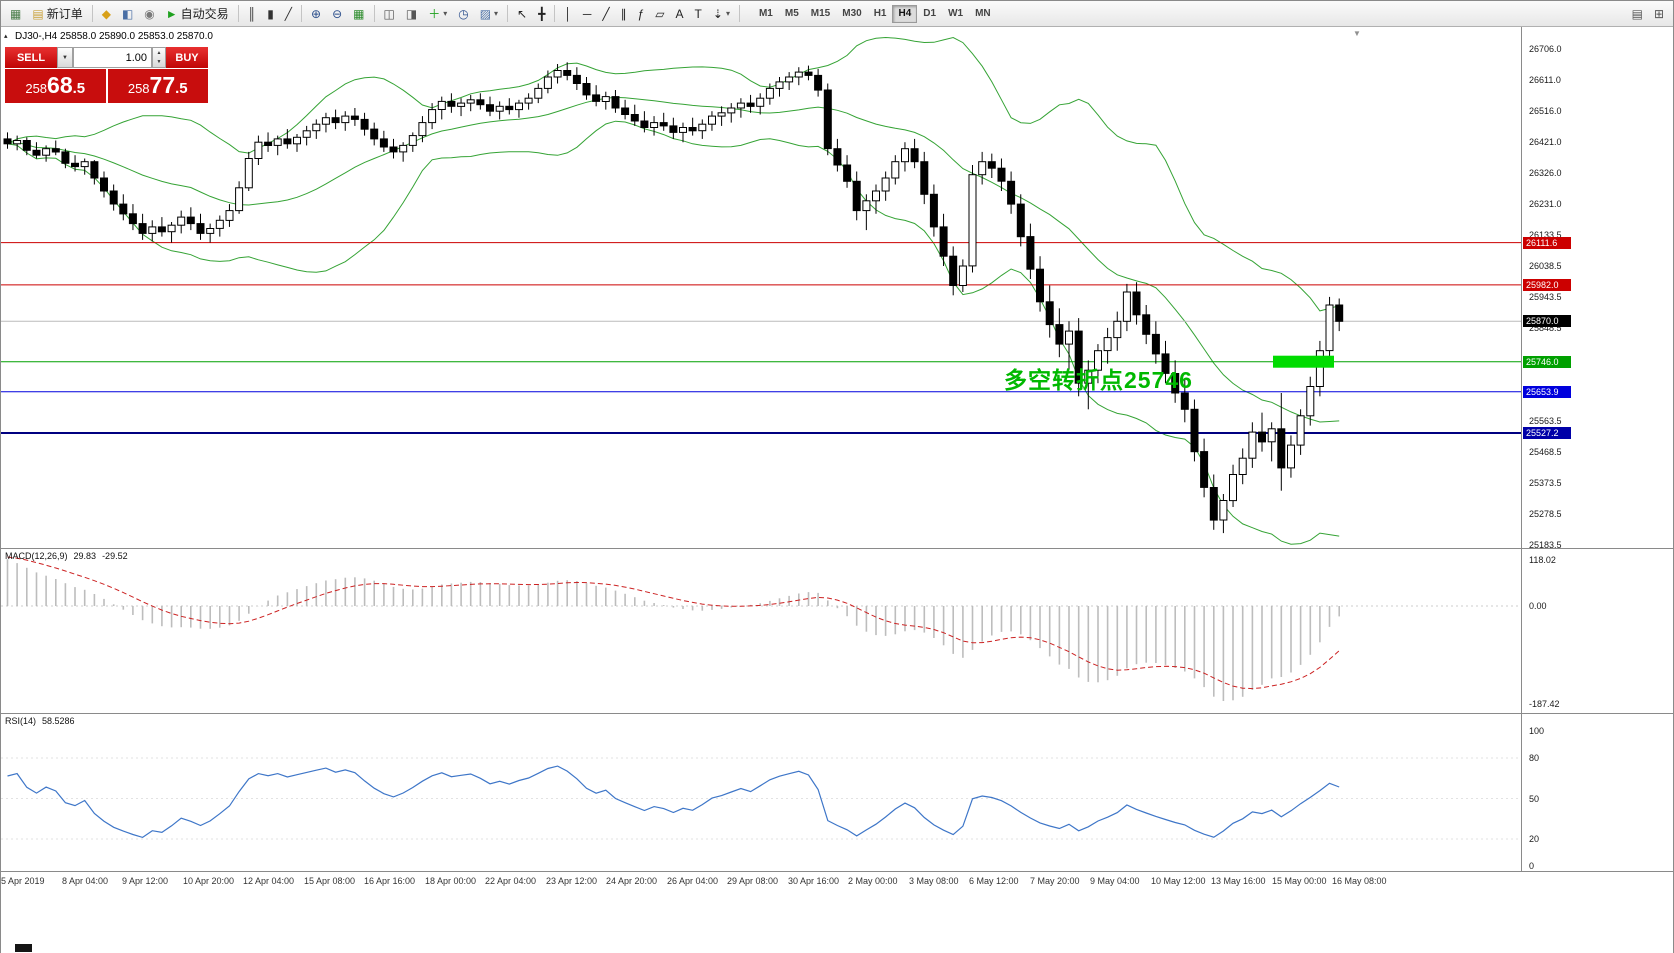  I want to click on tile-windows-icon: ▦, so click(358, 14).